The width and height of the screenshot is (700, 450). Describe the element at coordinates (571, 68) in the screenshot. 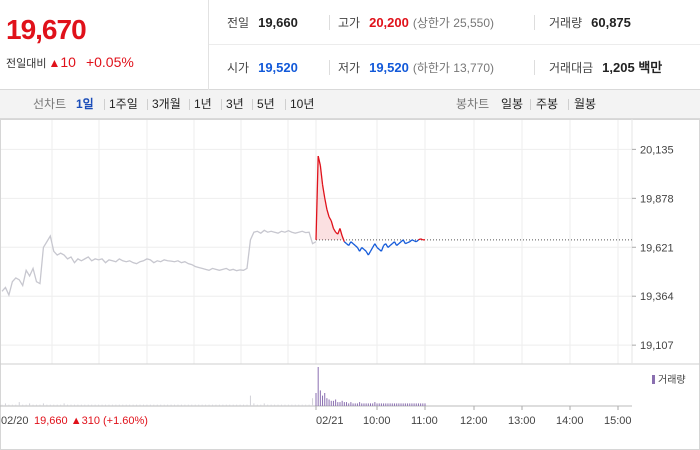

I see `amount-label: 거래대금` at that location.